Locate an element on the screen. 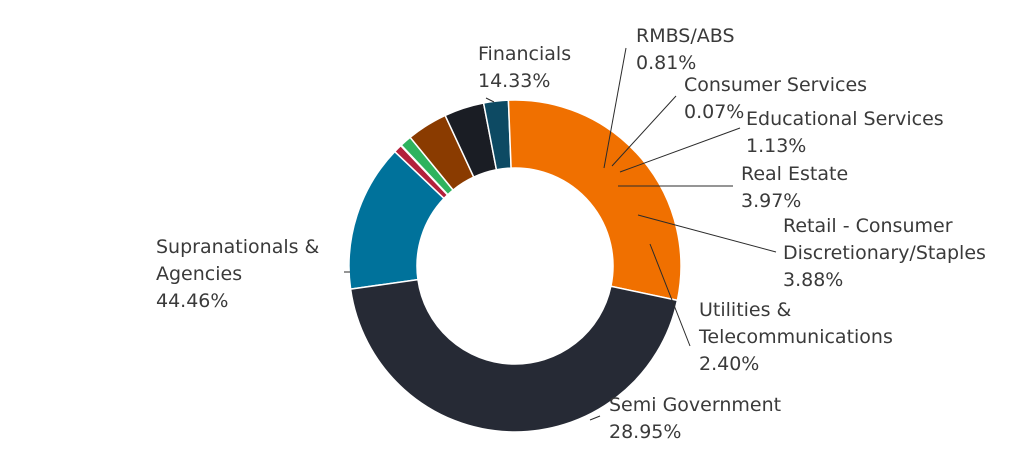 Image resolution: width=1024 pixels, height=455 pixels. label-real-estate: Real Estate 3.97% is located at coordinates (794, 187).